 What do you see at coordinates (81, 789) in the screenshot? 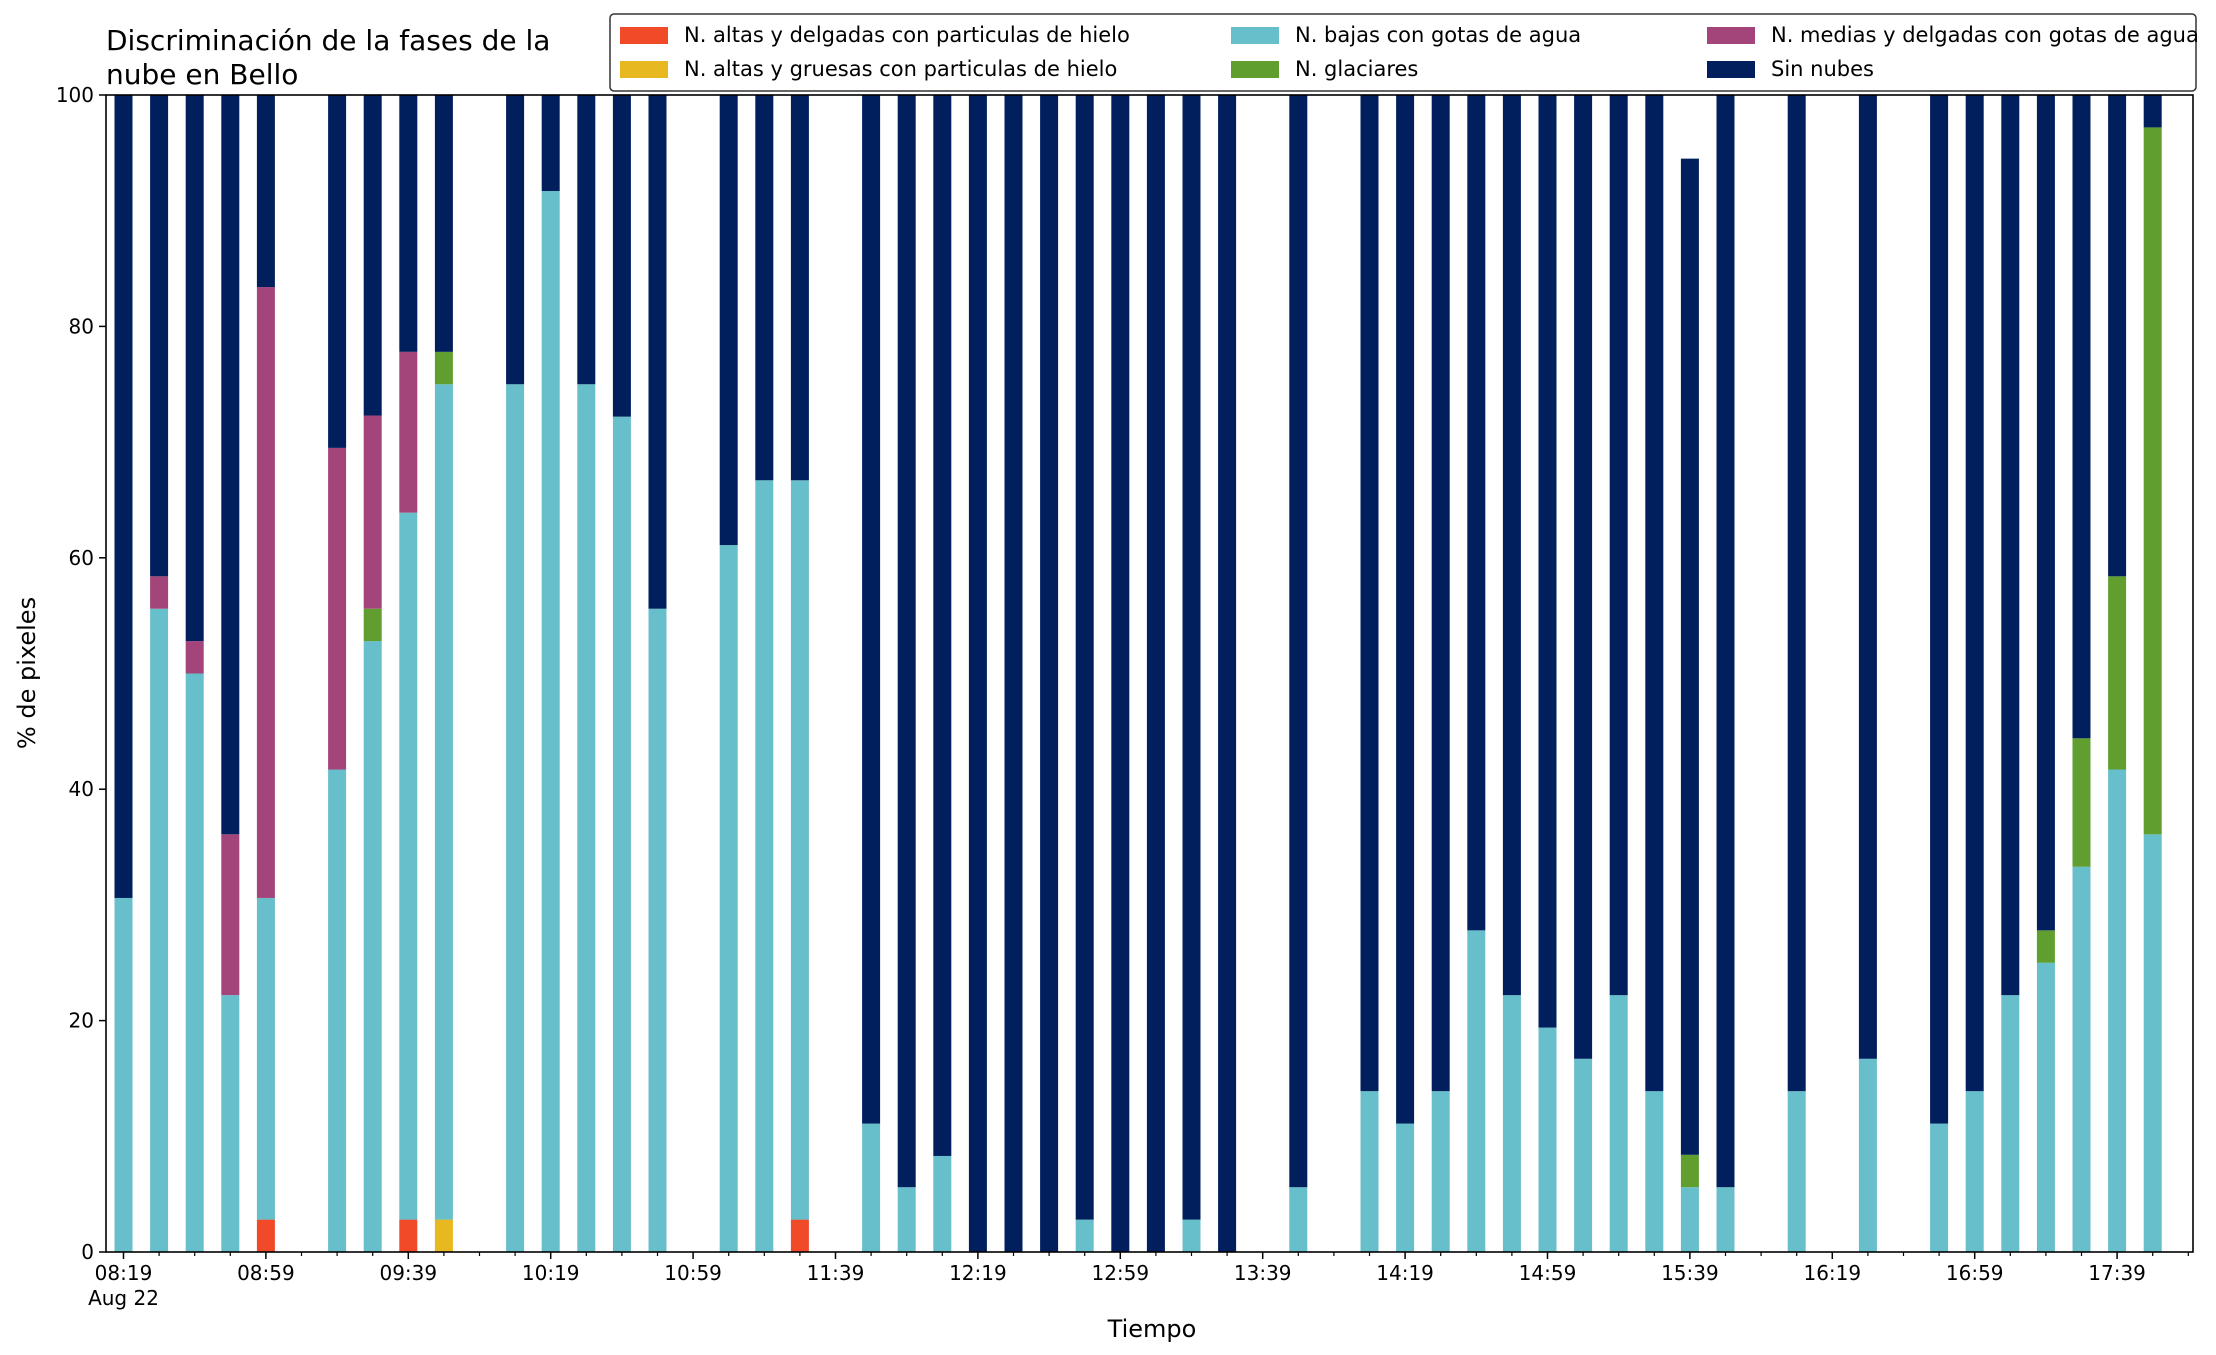
I see `y-tick-label: 40` at bounding box center [81, 789].